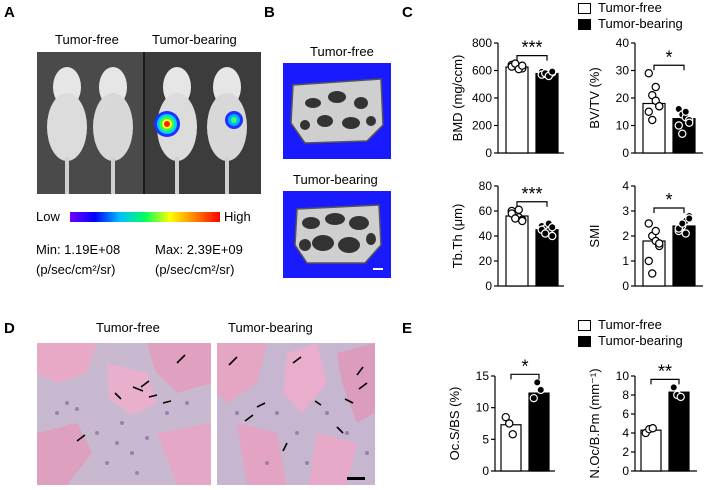  I want to click on panel-label-c: C, so click(407, 12).